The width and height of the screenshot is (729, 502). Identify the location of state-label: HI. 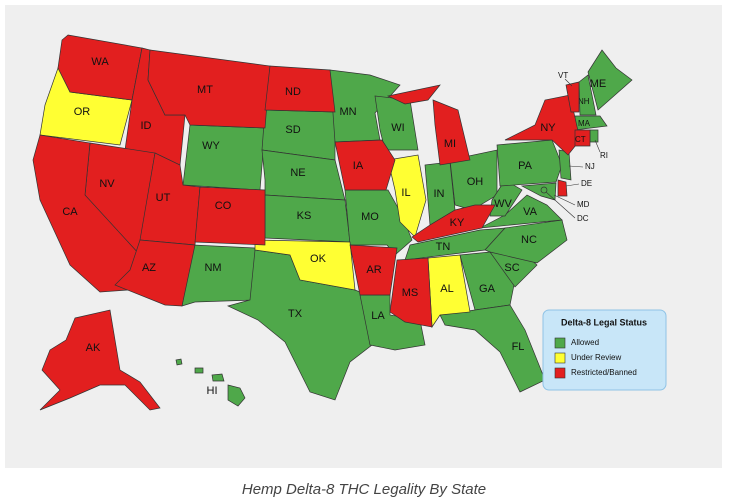
(212, 391).